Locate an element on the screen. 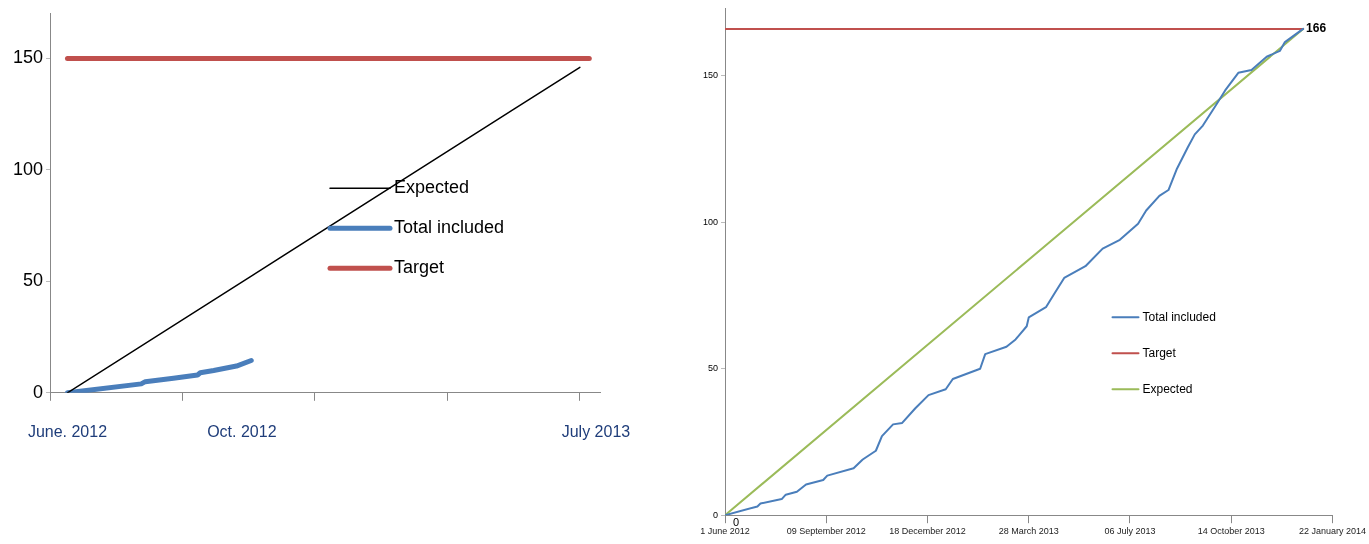 The image size is (1369, 544). x-tick-label: 22 January 2014 is located at coordinates (1332, 531).